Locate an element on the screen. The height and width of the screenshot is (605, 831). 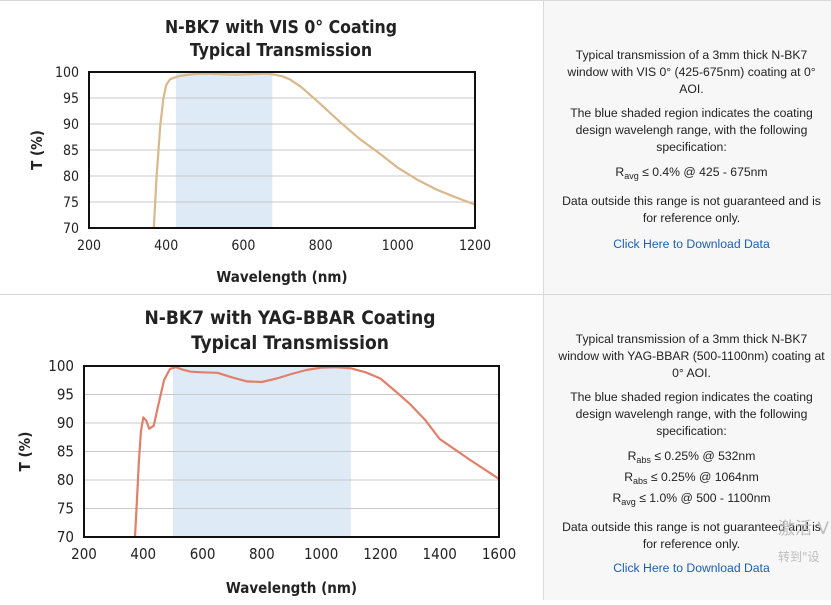
chart-title: N-BK7 with YAG-BBAR Coating is located at coordinates (289, 318).